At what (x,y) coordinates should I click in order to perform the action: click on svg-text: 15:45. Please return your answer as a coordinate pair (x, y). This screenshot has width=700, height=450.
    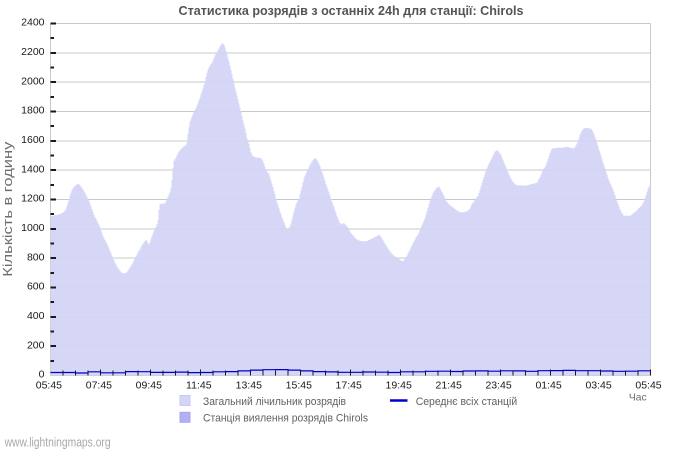
    Looking at the image, I should click on (299, 385).